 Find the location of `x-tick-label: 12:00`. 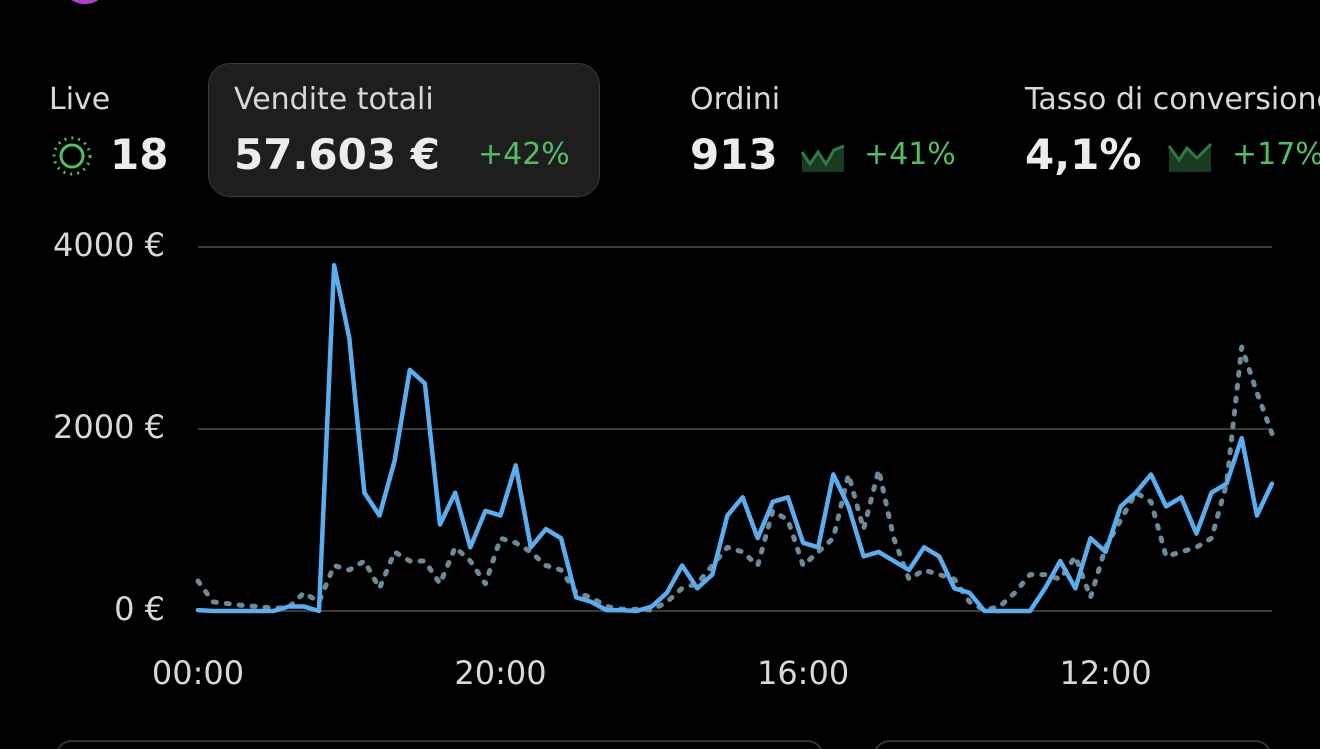

x-tick-label: 12:00 is located at coordinates (1105, 673).